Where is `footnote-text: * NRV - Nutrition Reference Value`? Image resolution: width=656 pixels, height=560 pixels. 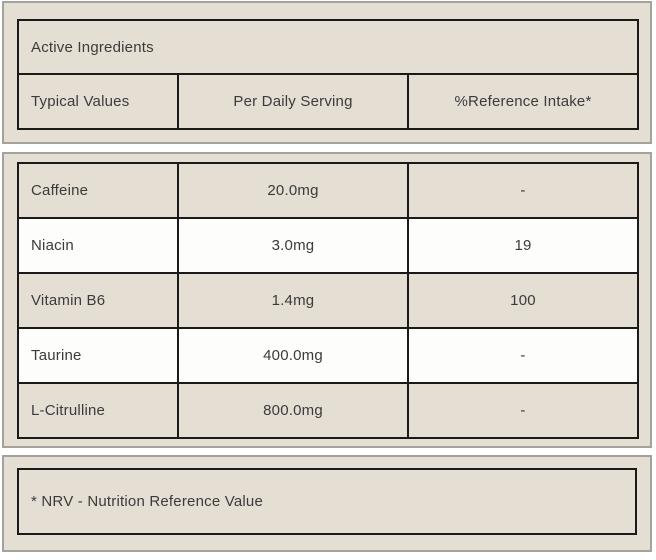
footnote-text: * NRV - Nutrition Reference Value is located at coordinates (147, 501).